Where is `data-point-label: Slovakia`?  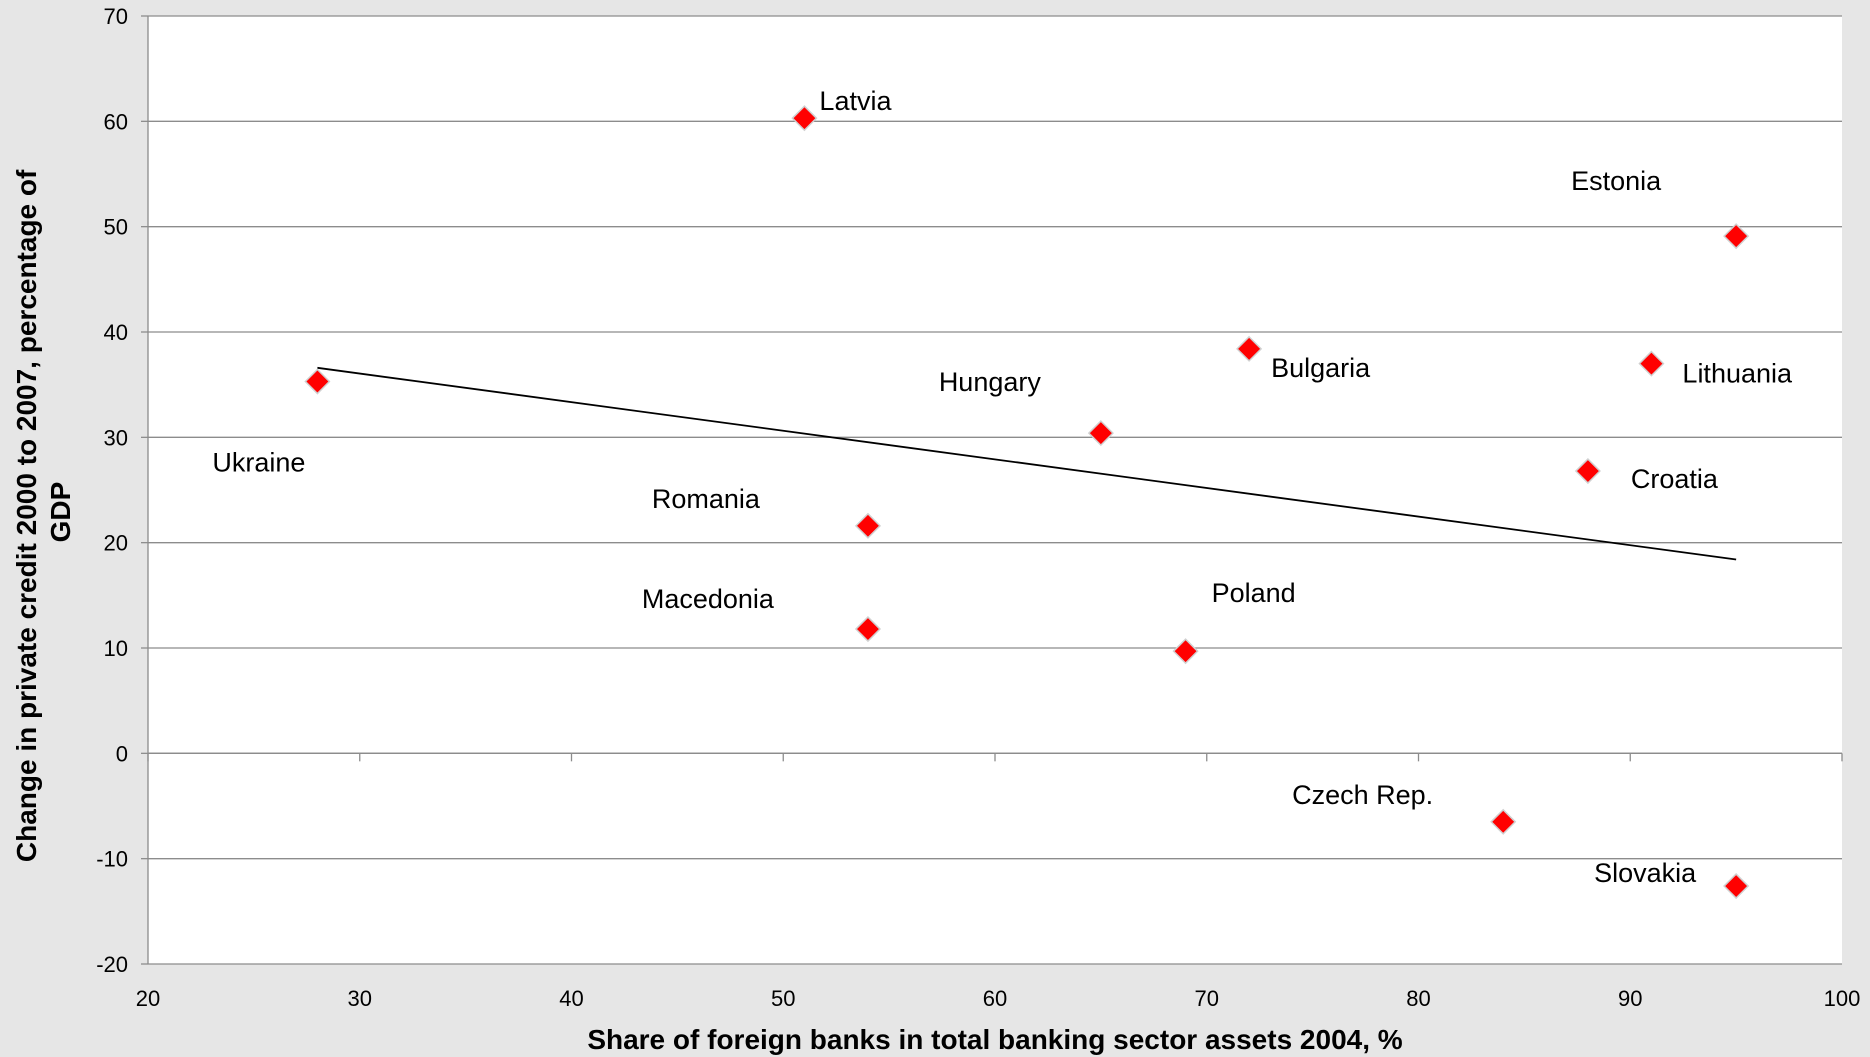
data-point-label: Slovakia is located at coordinates (1645, 873).